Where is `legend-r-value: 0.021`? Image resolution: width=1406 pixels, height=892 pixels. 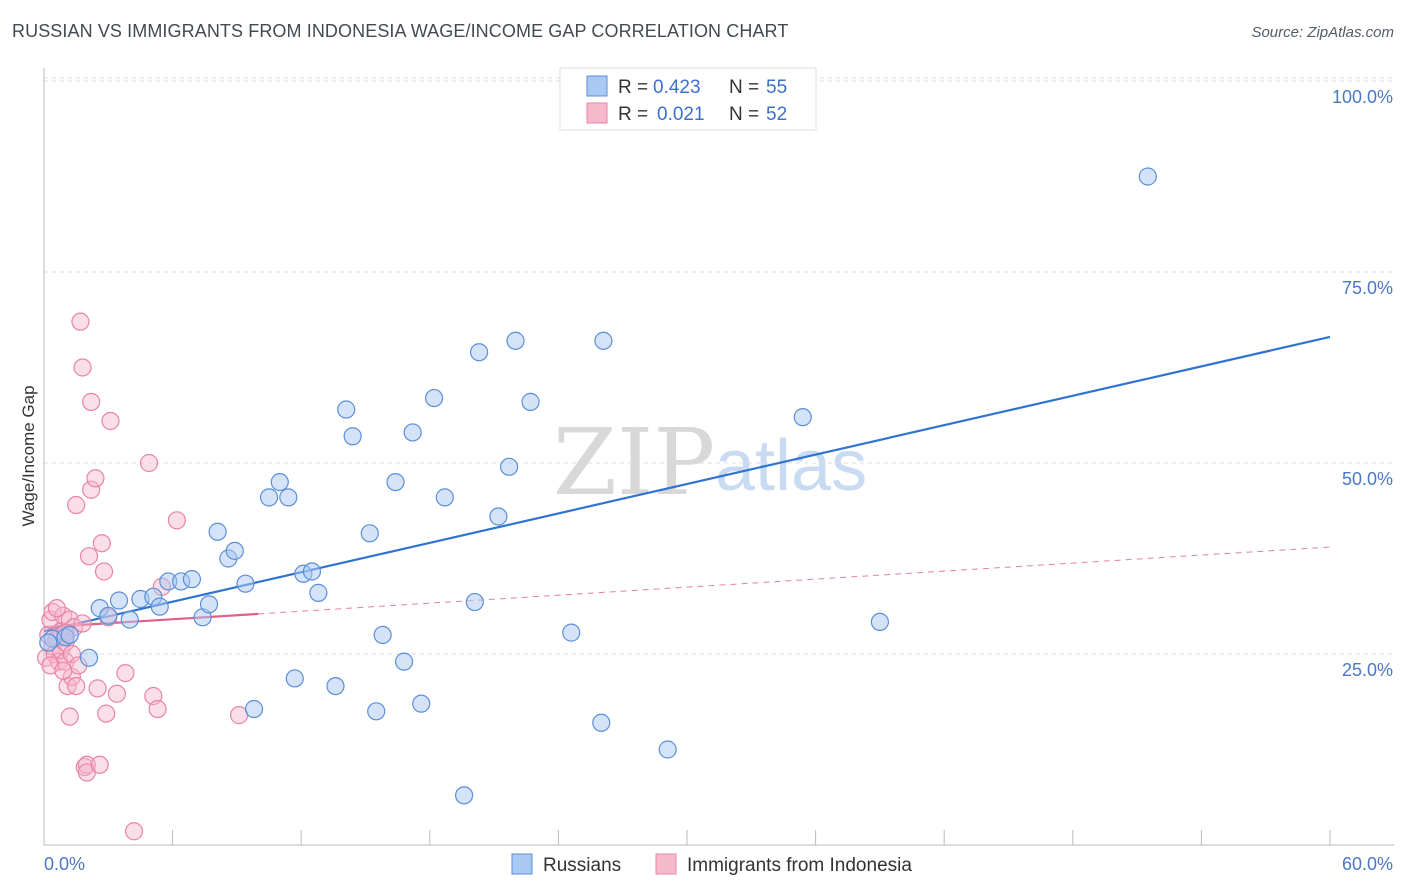
legend-r-value: 0.021 is located at coordinates (681, 114).